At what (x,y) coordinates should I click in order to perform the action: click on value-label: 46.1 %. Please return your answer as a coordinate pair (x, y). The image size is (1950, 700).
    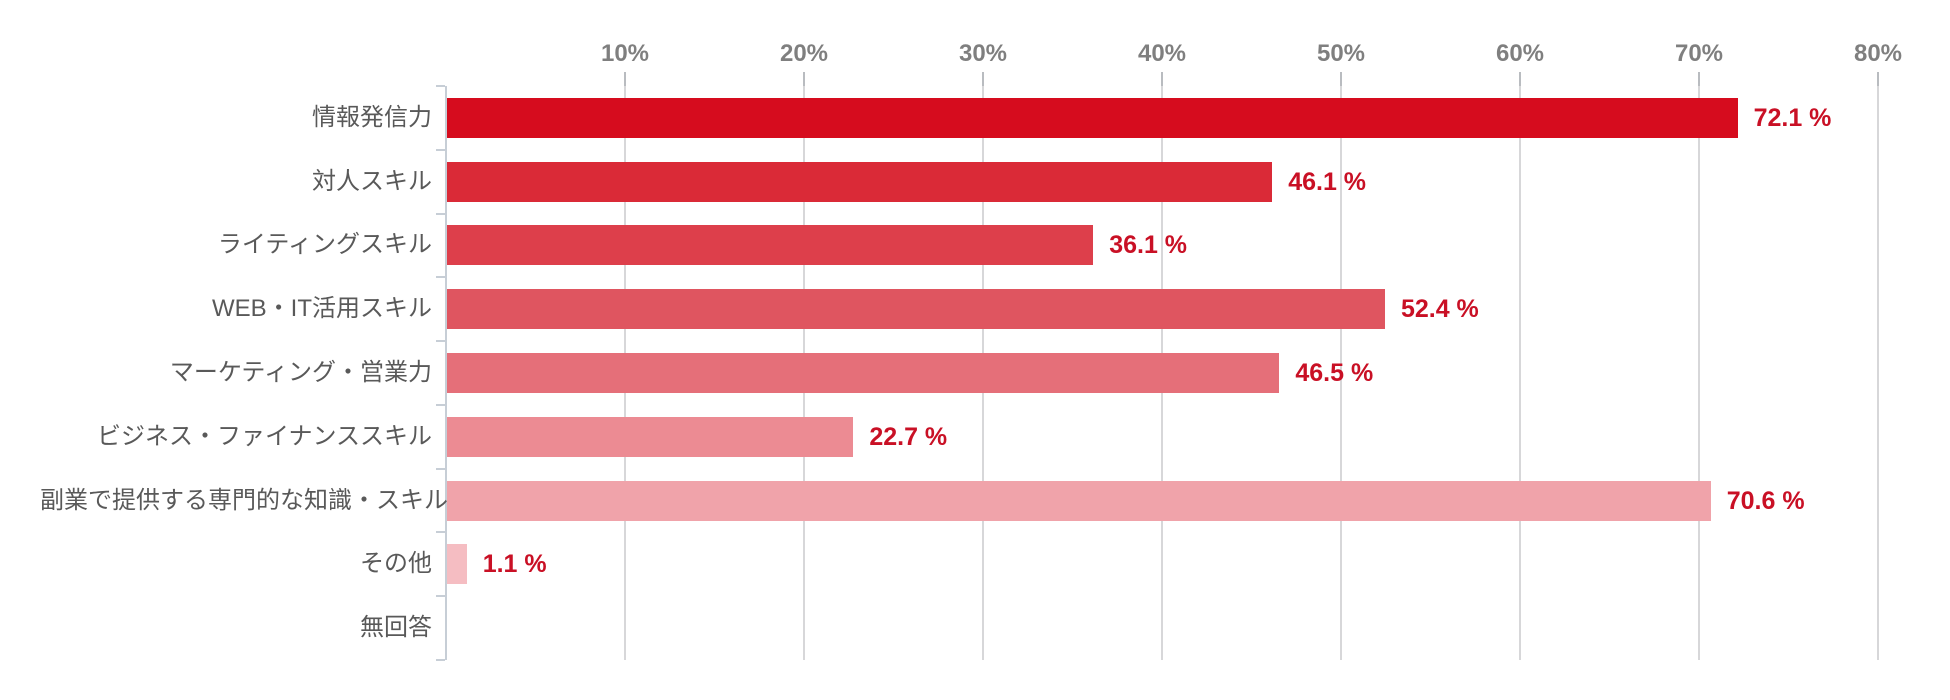
    Looking at the image, I should click on (1327, 181).